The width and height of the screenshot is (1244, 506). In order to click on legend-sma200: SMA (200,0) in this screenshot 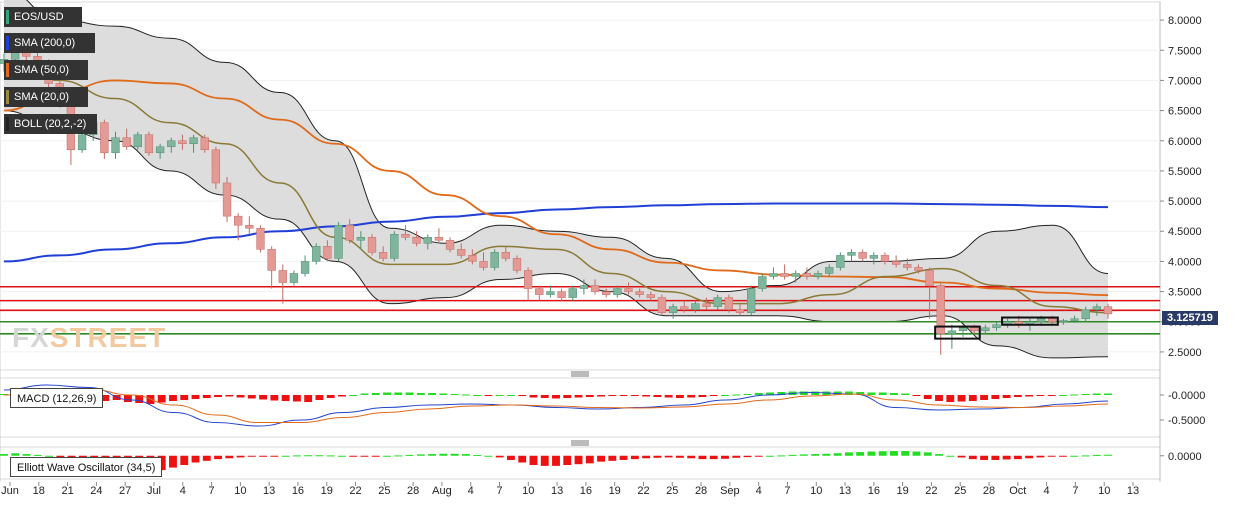, I will do `click(49, 43)`.